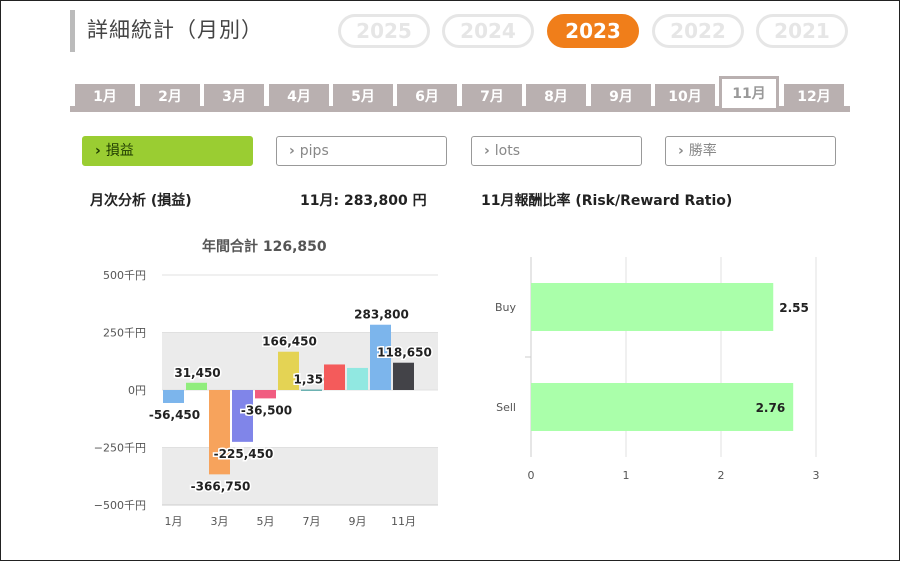 The width and height of the screenshot is (900, 561). Describe the element at coordinates (381, 315) in the screenshot. I see `data-label: 283,800` at that location.